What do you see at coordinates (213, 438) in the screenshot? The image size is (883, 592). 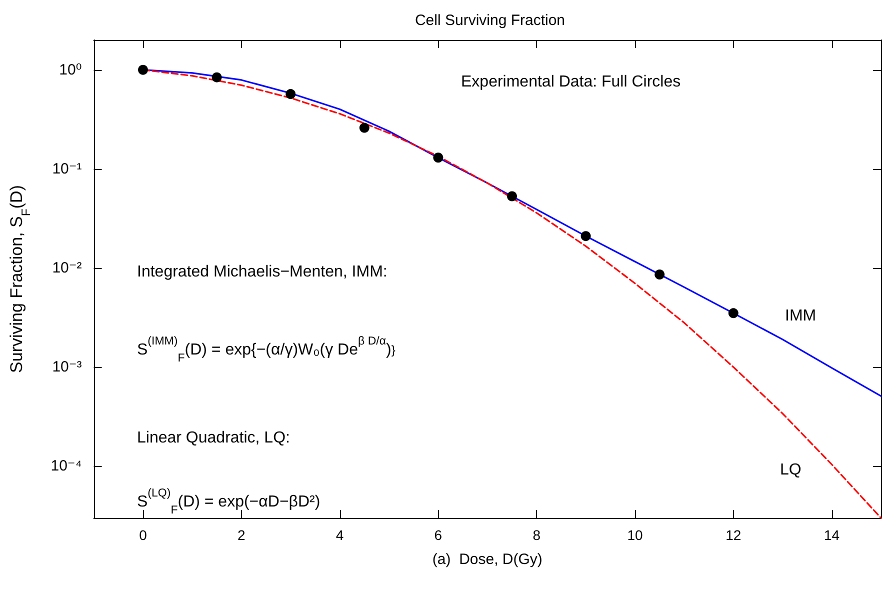 I see `annotation: Linear Quadratic, LQ:` at bounding box center [213, 438].